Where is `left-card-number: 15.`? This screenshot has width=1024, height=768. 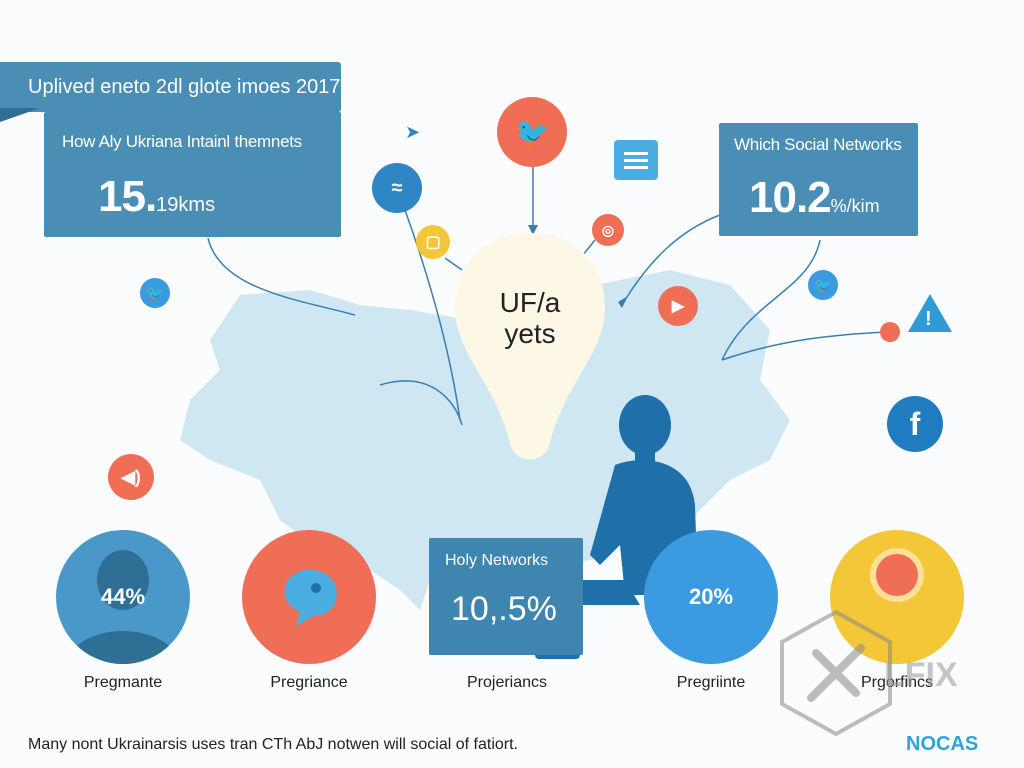 left-card-number: 15. is located at coordinates (127, 196).